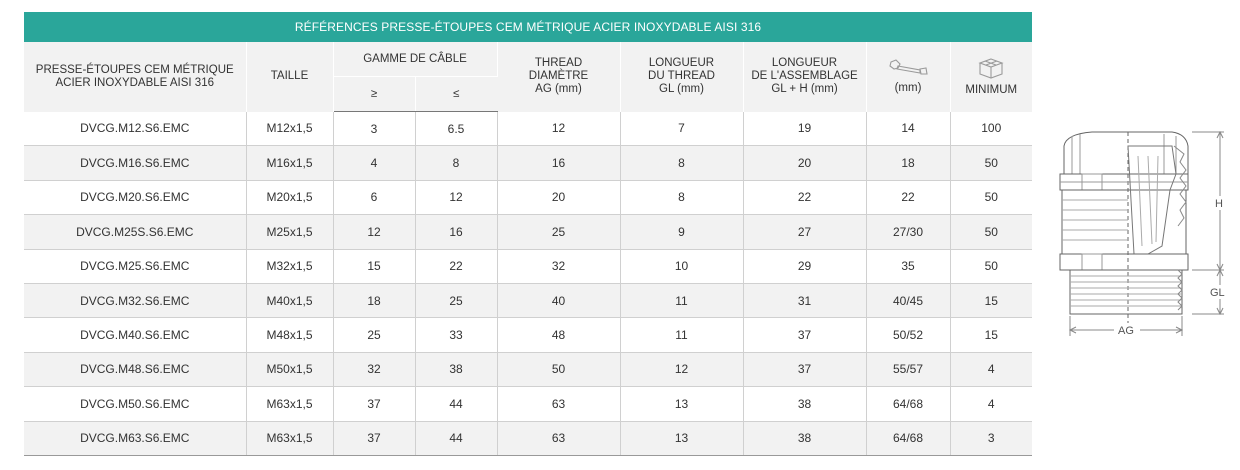 The width and height of the screenshot is (1240, 470). Describe the element at coordinates (991, 438) in the screenshot. I see `cell-minimum-qty: 3` at that location.